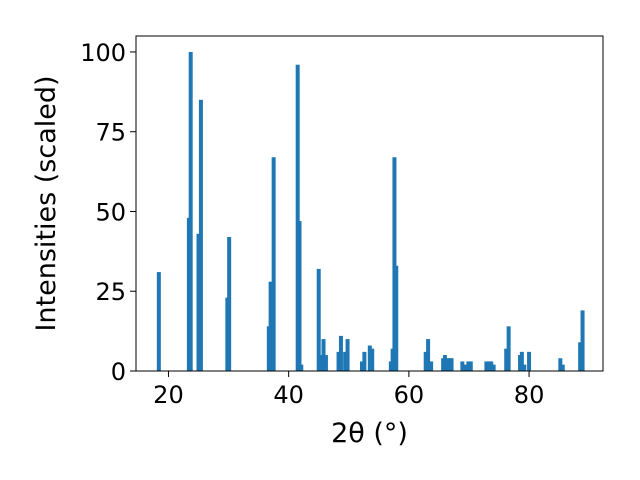  I want to click on x-tick-label: 80, so click(529, 395).